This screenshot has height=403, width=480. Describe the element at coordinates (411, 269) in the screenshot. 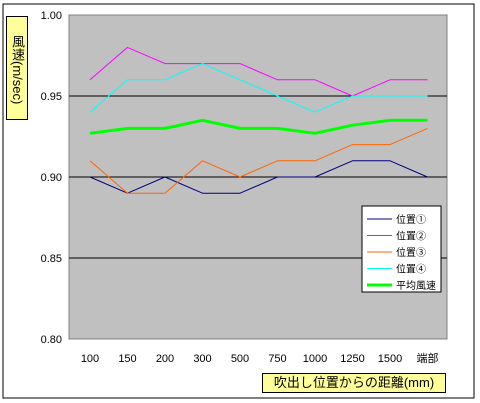

I see `legend-label-4: 位置④` at that location.